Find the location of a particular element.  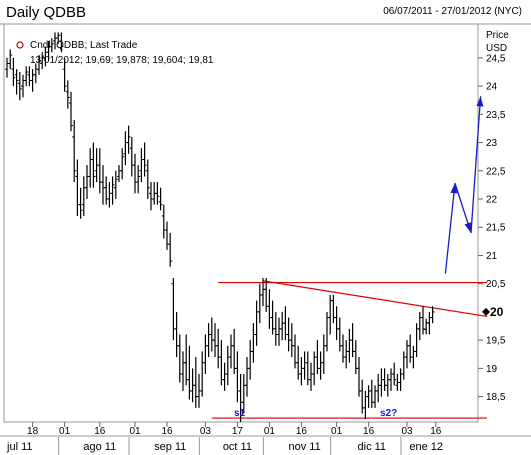

x-month-label: sep 11 is located at coordinates (170, 447).